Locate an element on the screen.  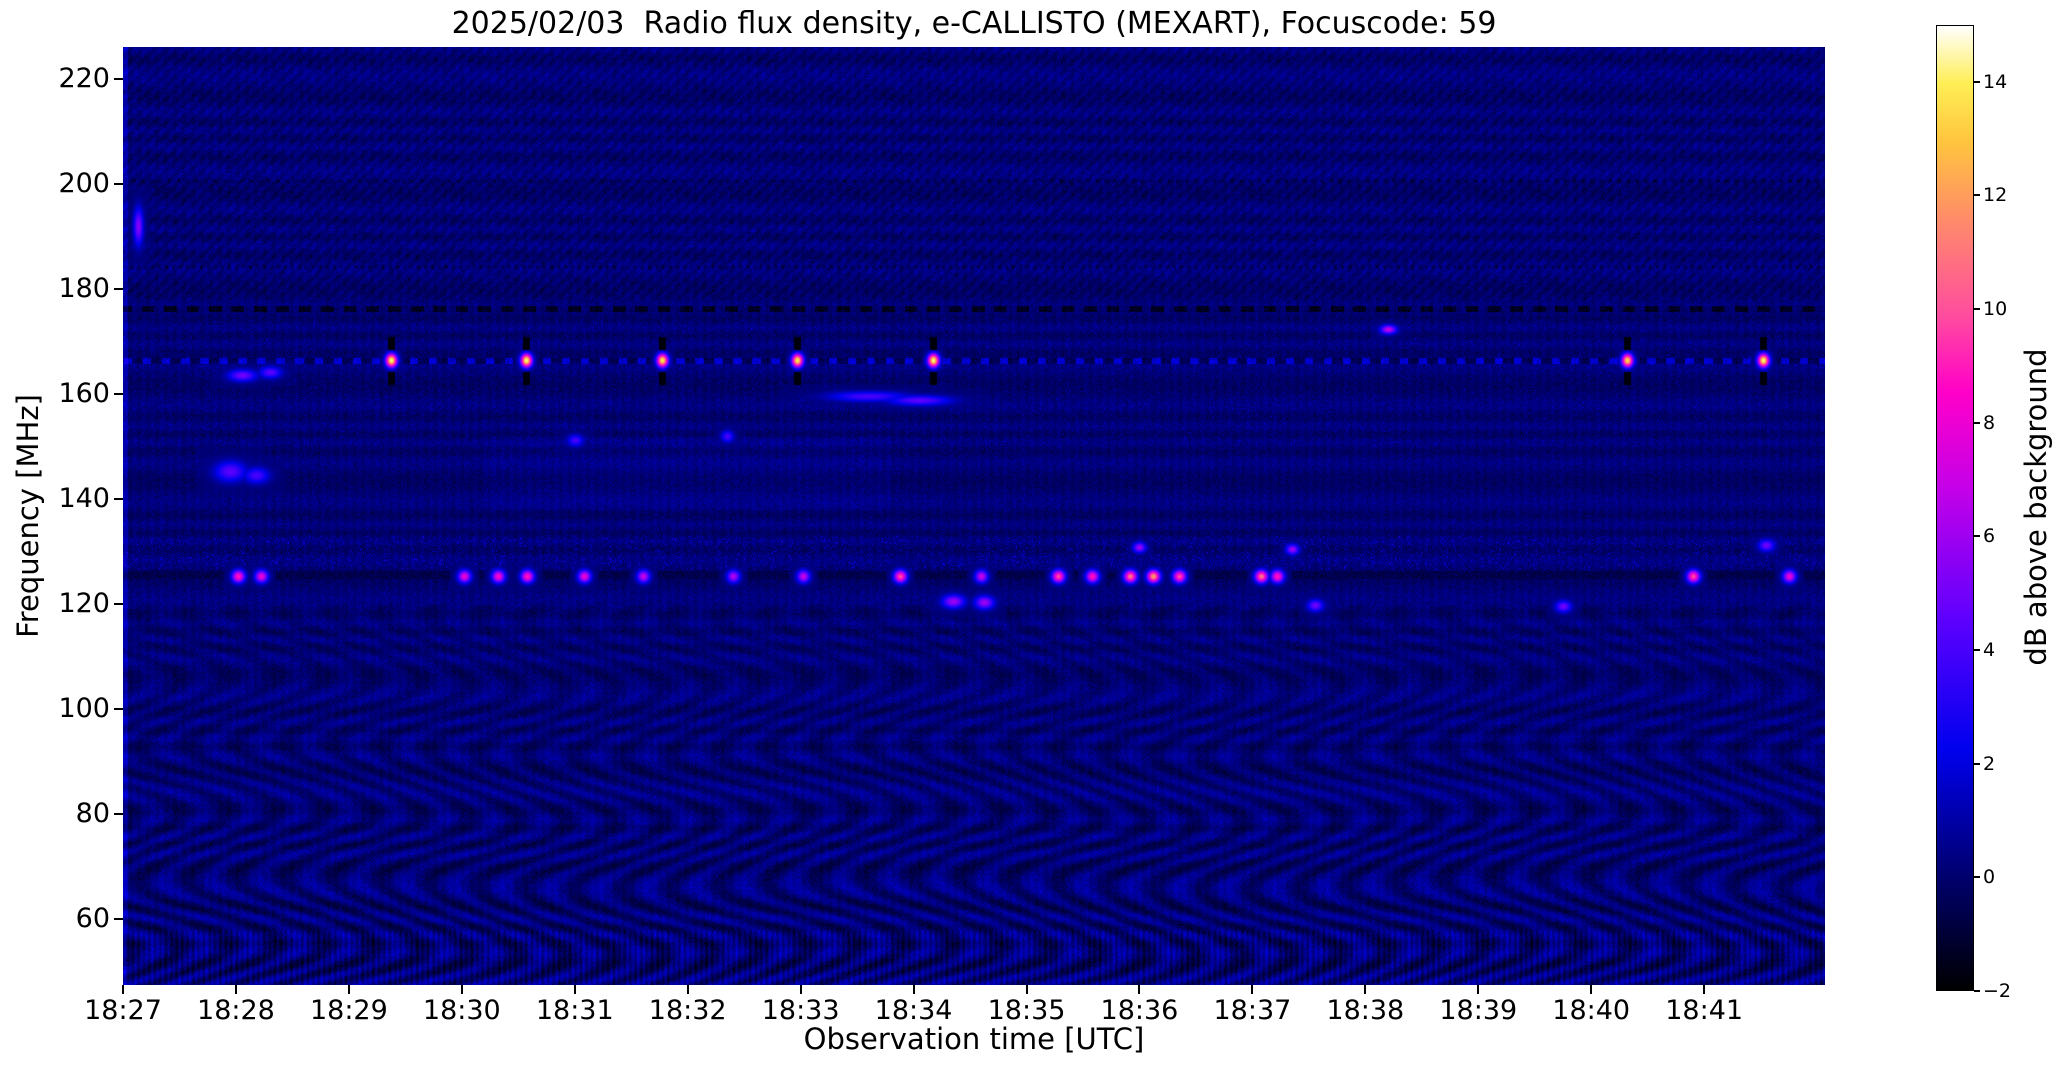
colorbar-tick-label: 14 is located at coordinates (1995, 81).